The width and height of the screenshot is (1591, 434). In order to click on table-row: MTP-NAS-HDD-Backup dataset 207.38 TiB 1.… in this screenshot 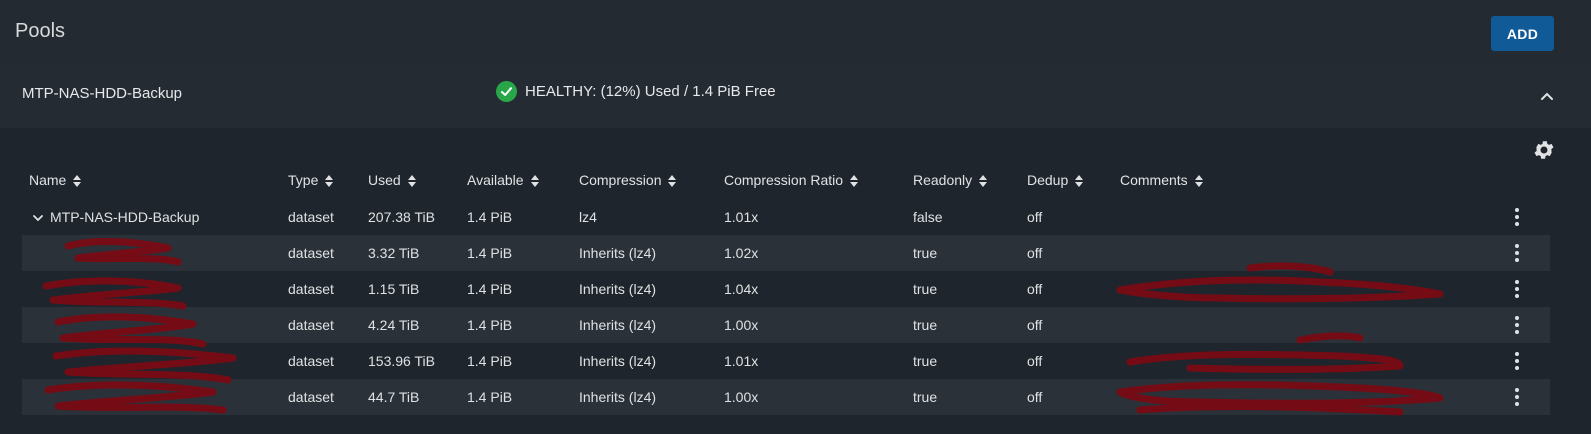, I will do `click(786, 217)`.